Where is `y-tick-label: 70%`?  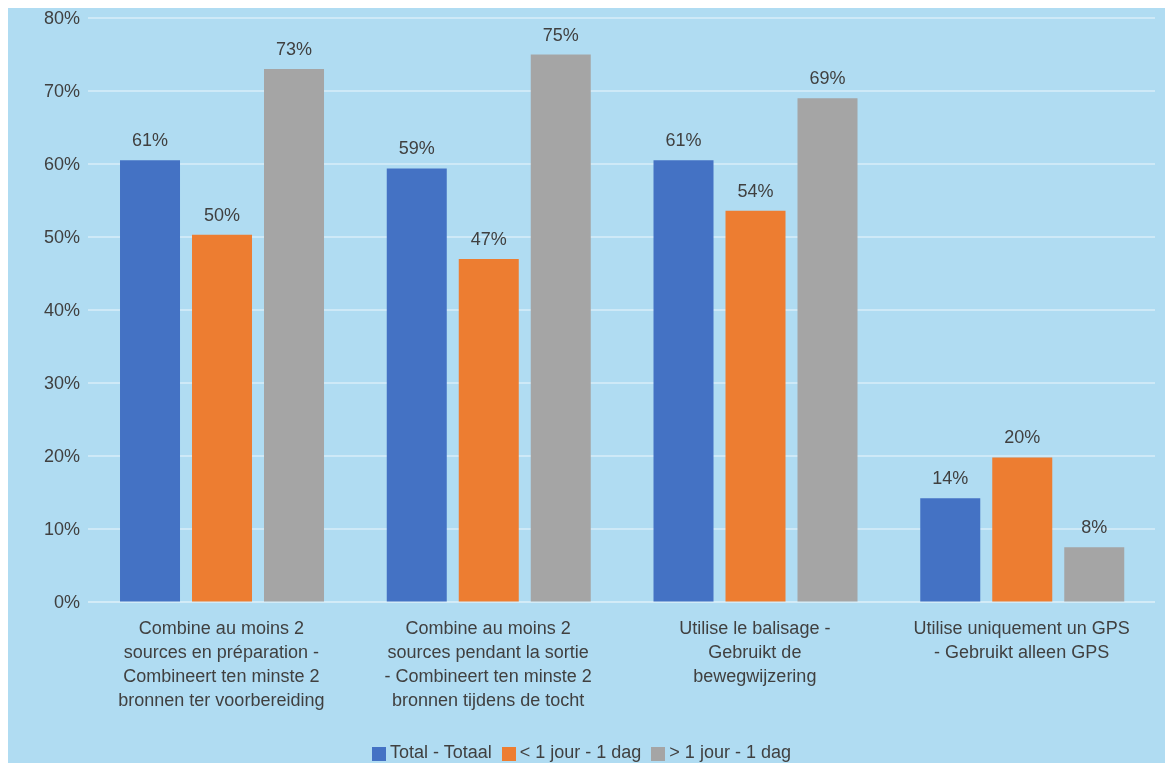
y-tick-label: 70% is located at coordinates (61, 91).